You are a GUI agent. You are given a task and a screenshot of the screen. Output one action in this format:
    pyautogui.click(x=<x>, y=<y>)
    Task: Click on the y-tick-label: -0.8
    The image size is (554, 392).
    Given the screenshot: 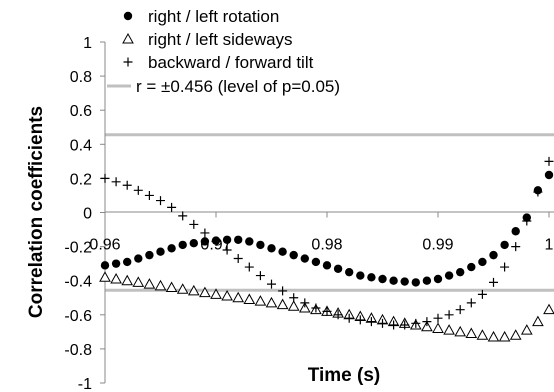 What is the action you would take?
    pyautogui.click(x=78, y=350)
    